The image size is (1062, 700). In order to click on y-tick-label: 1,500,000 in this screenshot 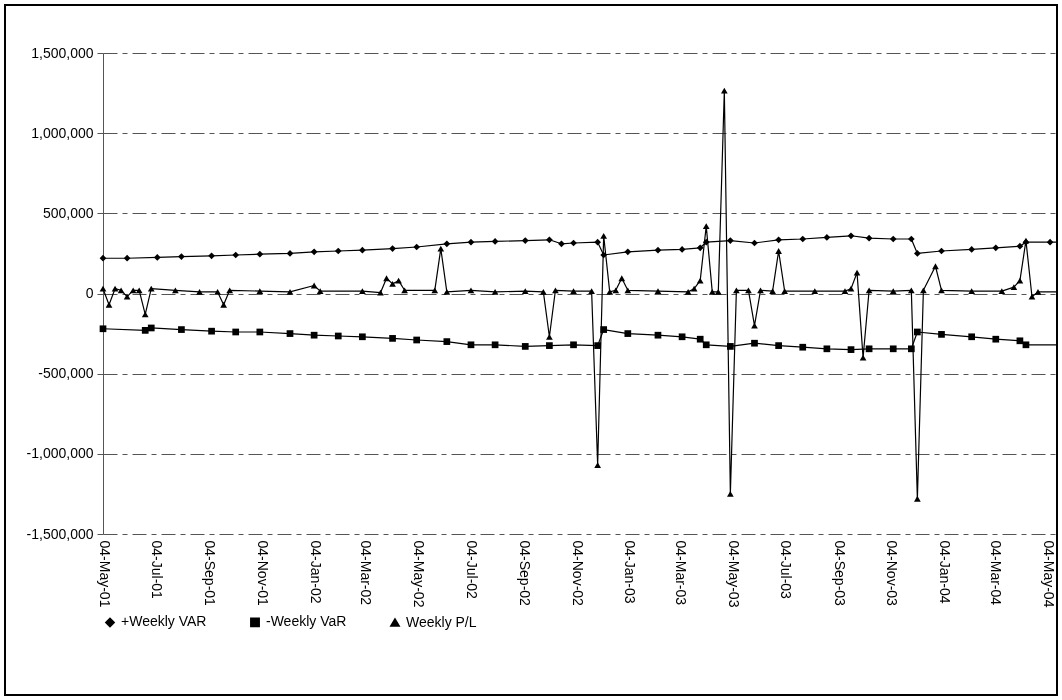, I will do `click(62, 52)`.